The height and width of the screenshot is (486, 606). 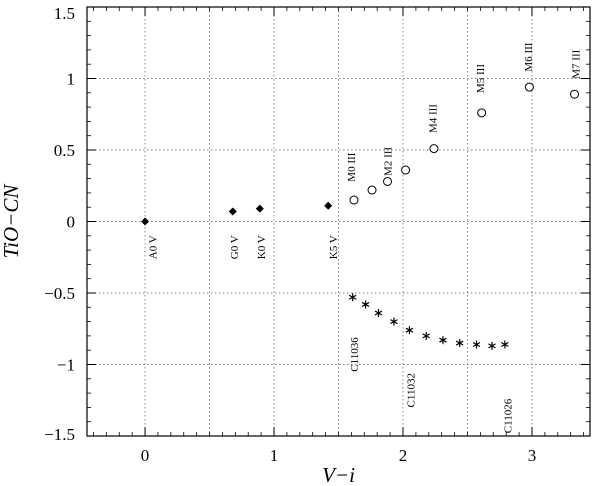 What do you see at coordinates (64, 150) in the screenshot?
I see `y-tick-label: 0.5` at bounding box center [64, 150].